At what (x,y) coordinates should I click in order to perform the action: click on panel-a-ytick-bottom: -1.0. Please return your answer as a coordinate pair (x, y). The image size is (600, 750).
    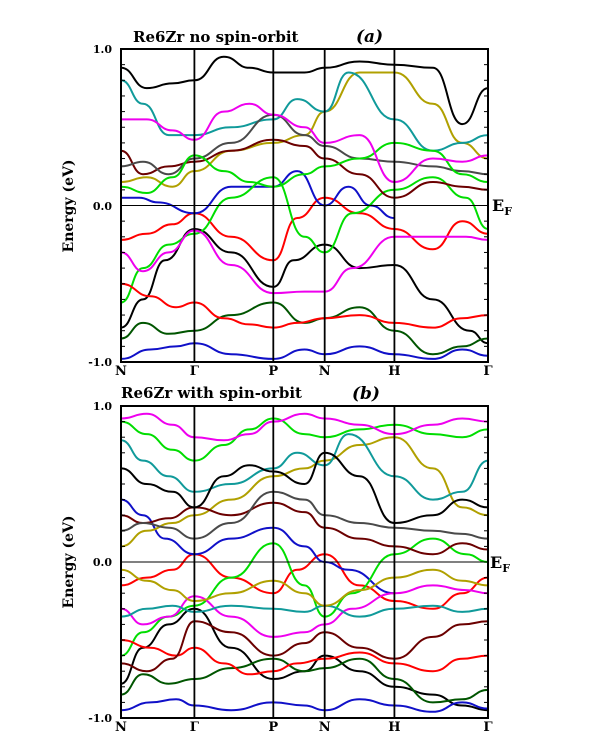
    Looking at the image, I should click on (100, 362).